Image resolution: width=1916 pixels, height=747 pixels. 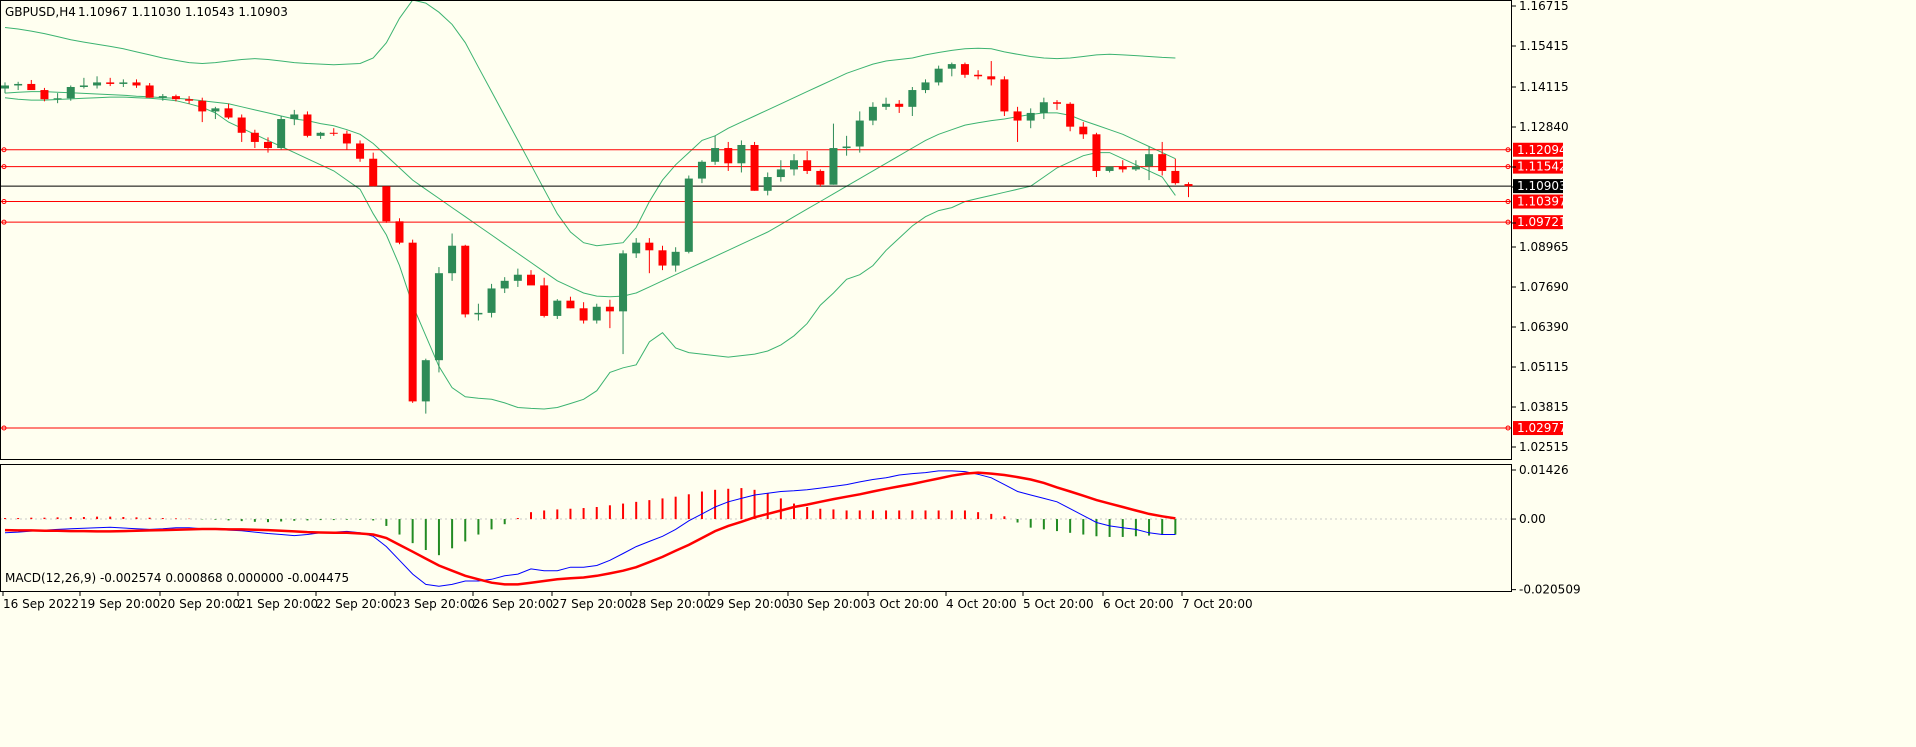 What do you see at coordinates (981, 604) in the screenshot?
I see `time-axis-label: 4 Oct 20:00` at bounding box center [981, 604].